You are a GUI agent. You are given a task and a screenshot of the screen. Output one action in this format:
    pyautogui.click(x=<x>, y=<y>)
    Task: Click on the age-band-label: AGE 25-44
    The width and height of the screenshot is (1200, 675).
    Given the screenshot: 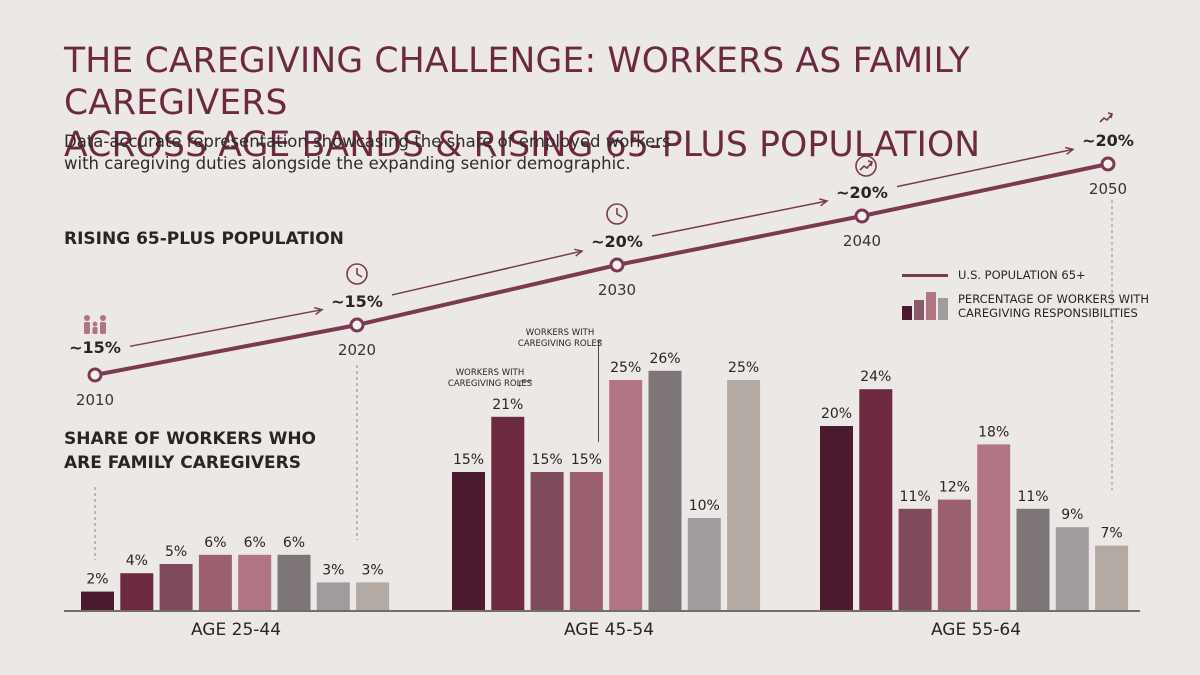 What is the action you would take?
    pyautogui.click(x=236, y=630)
    